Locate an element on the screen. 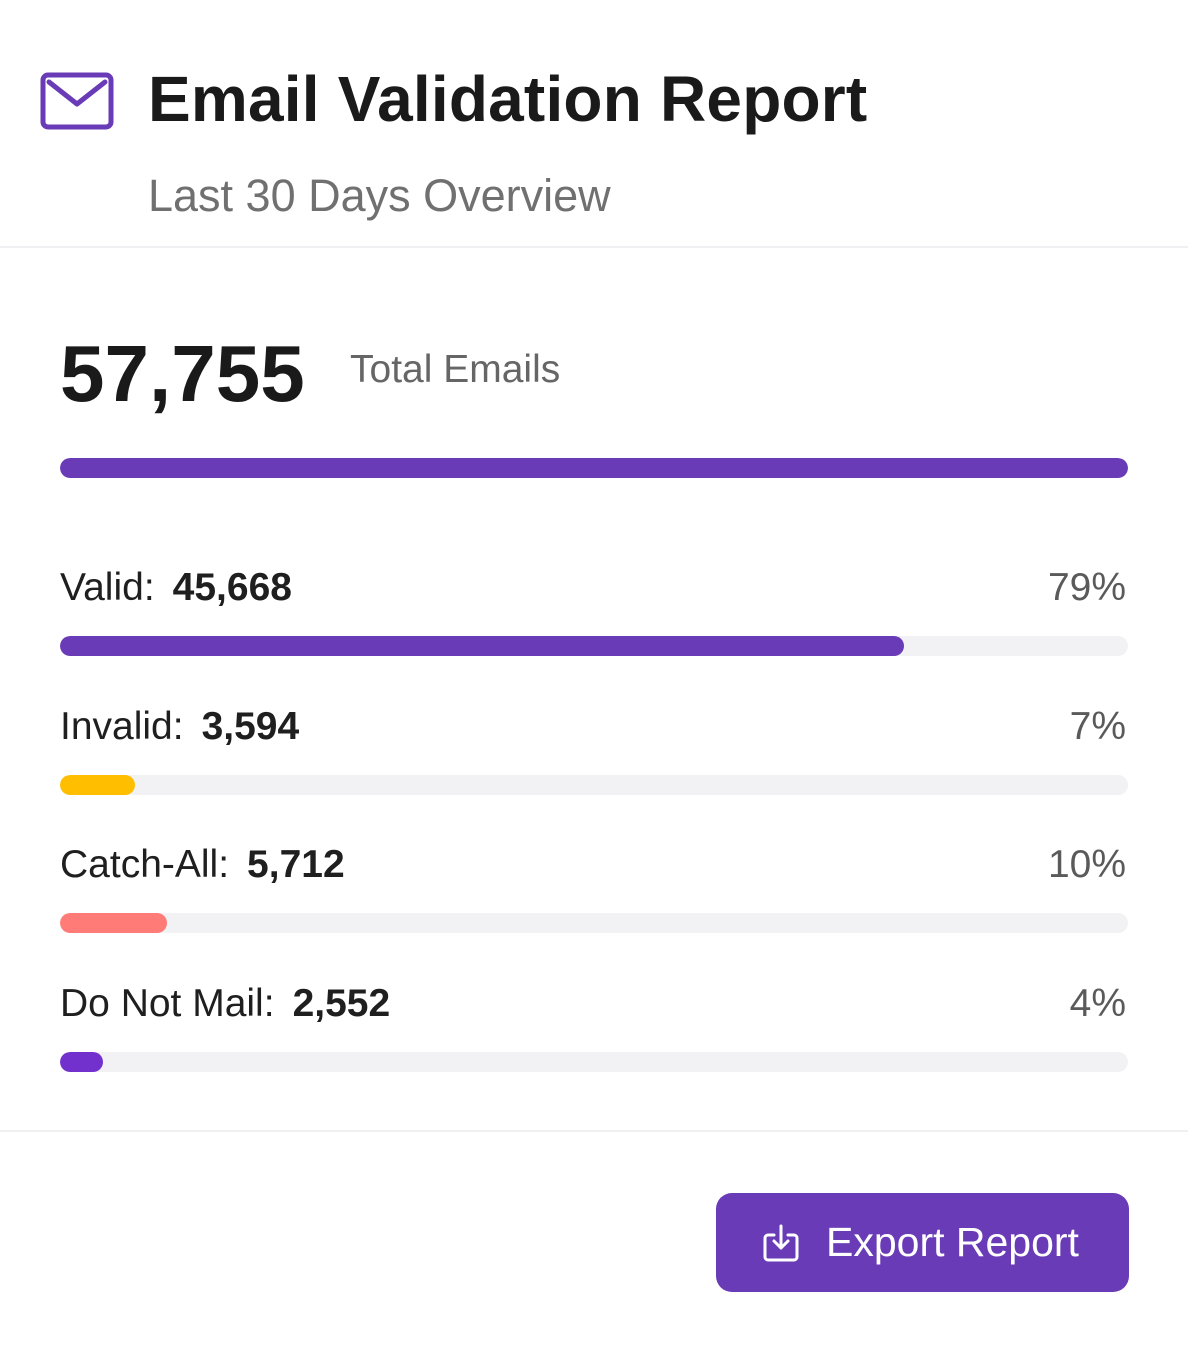 The width and height of the screenshot is (1188, 1352). do-not-mail-name: Do Not Mail: is located at coordinates (167, 1003).